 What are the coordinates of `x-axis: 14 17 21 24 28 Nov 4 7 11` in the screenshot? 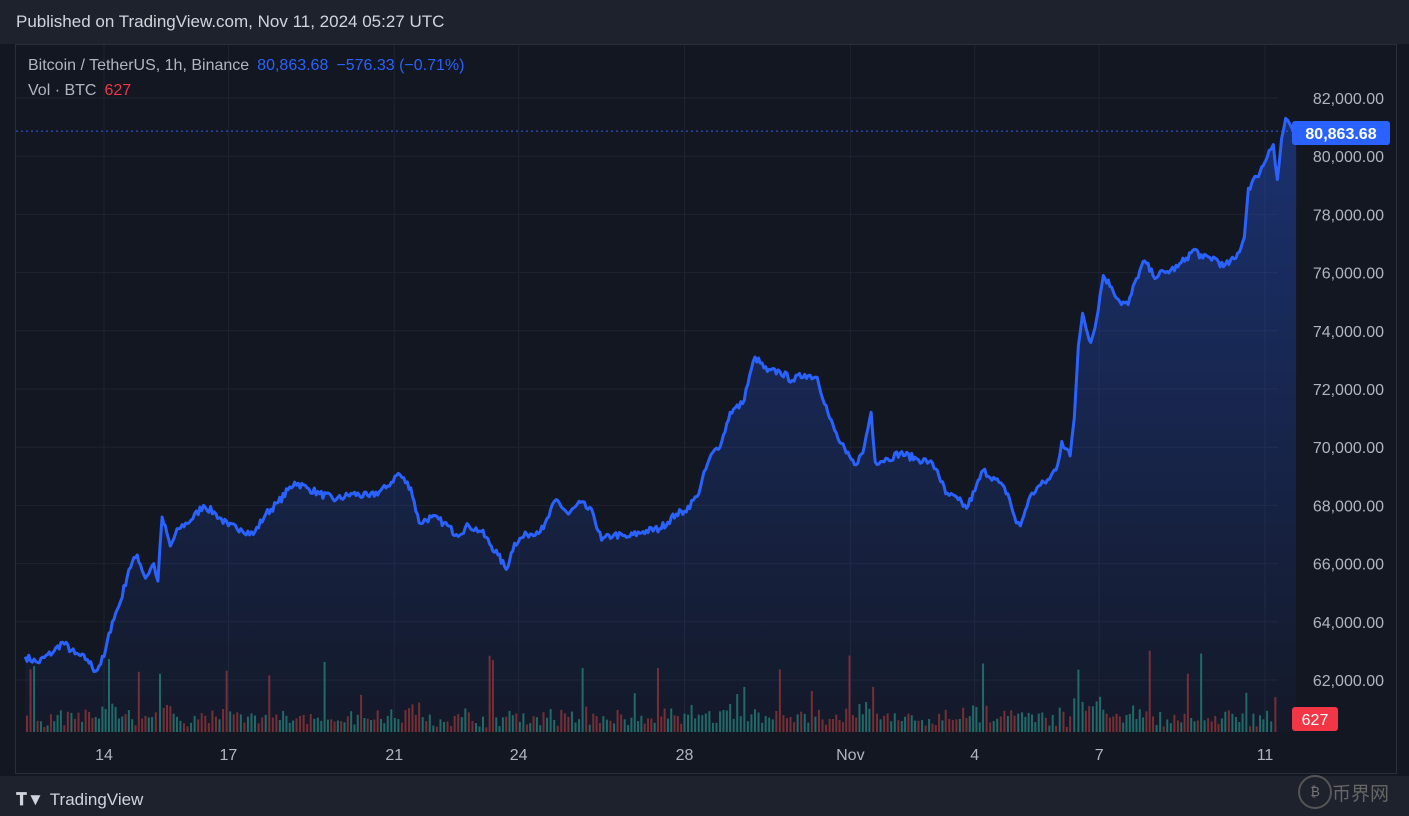 It's located at (684, 755).